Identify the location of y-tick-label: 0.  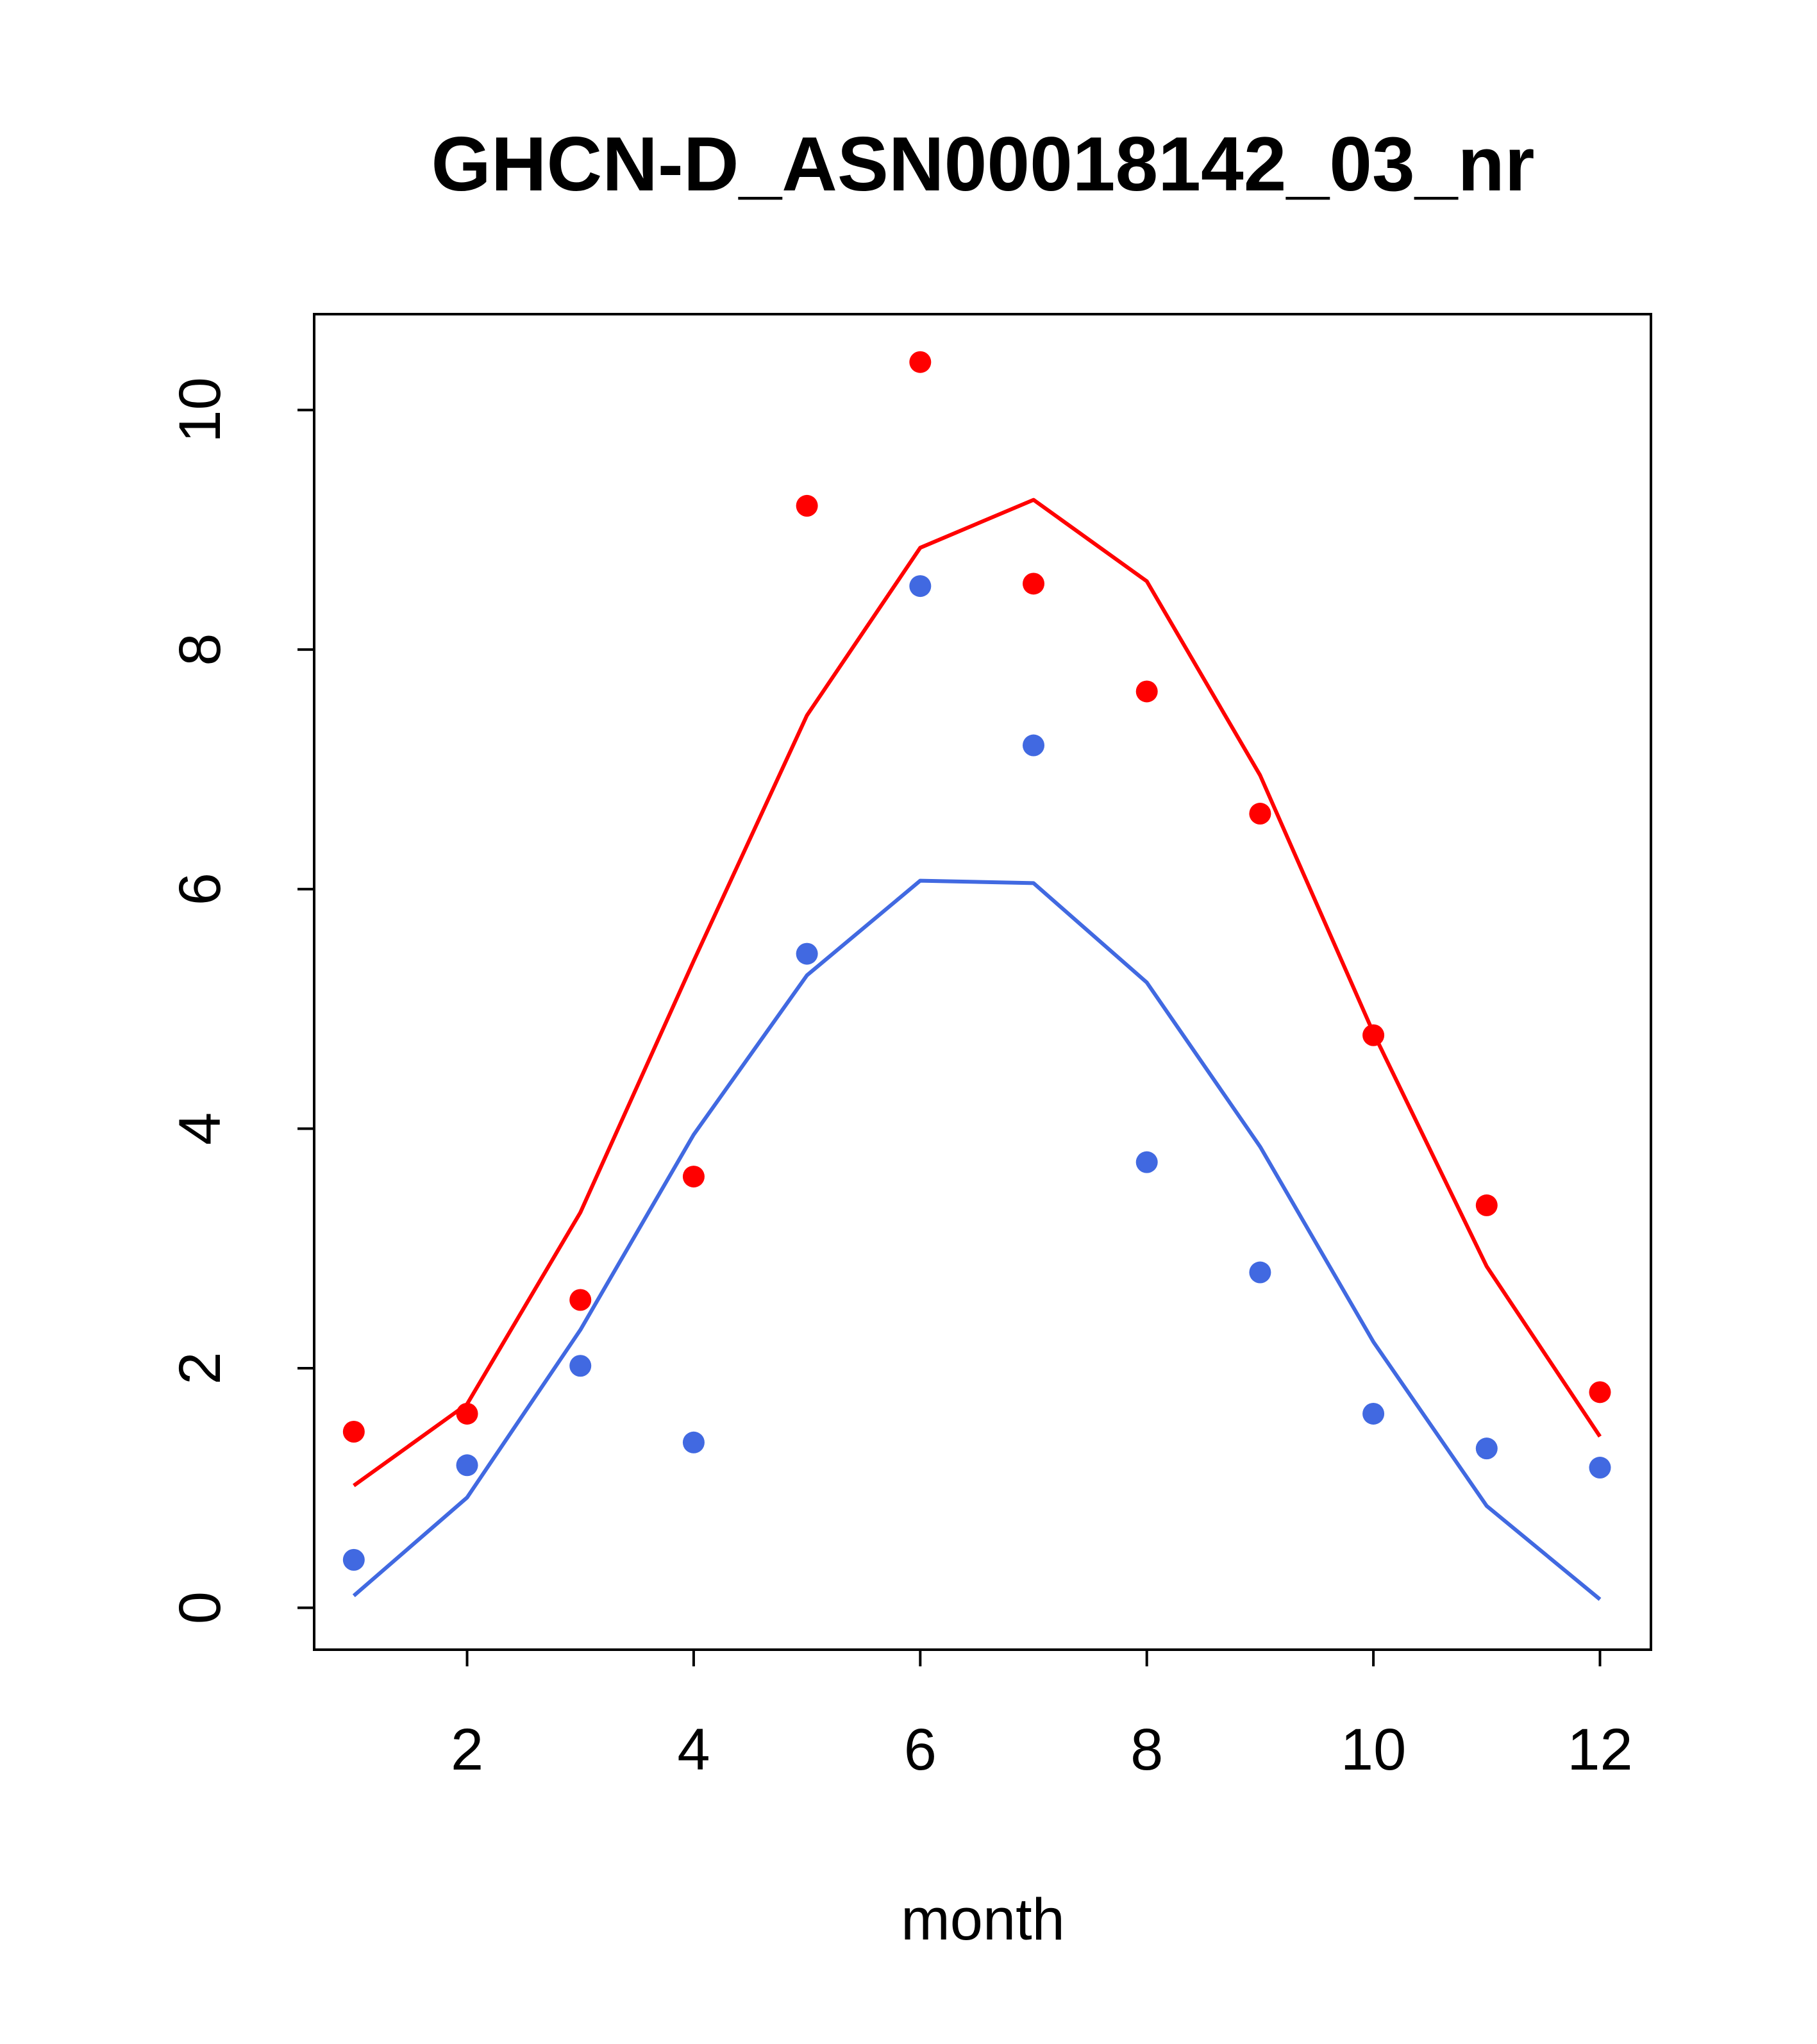
(200, 1608).